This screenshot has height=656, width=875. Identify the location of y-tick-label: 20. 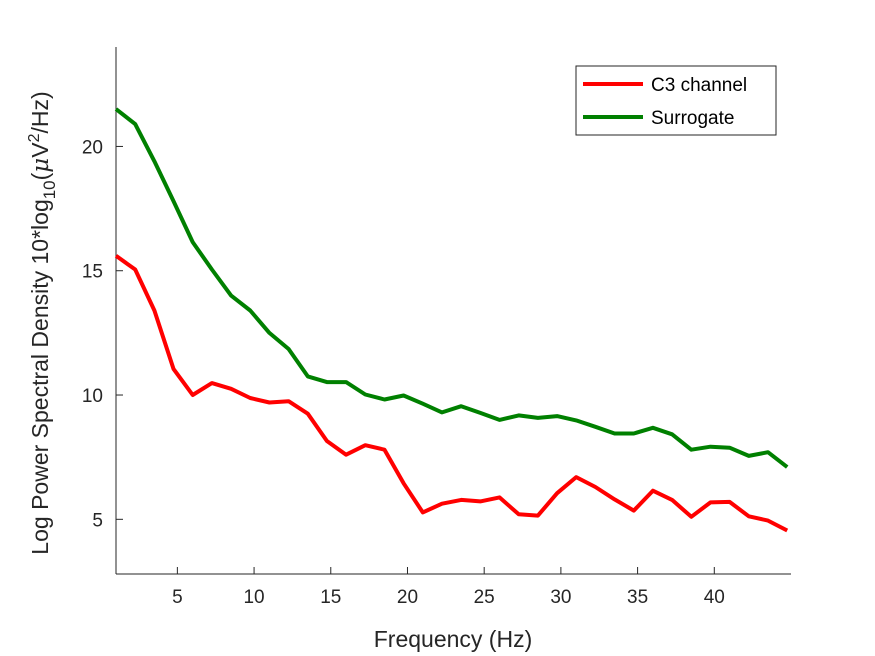
(92, 147).